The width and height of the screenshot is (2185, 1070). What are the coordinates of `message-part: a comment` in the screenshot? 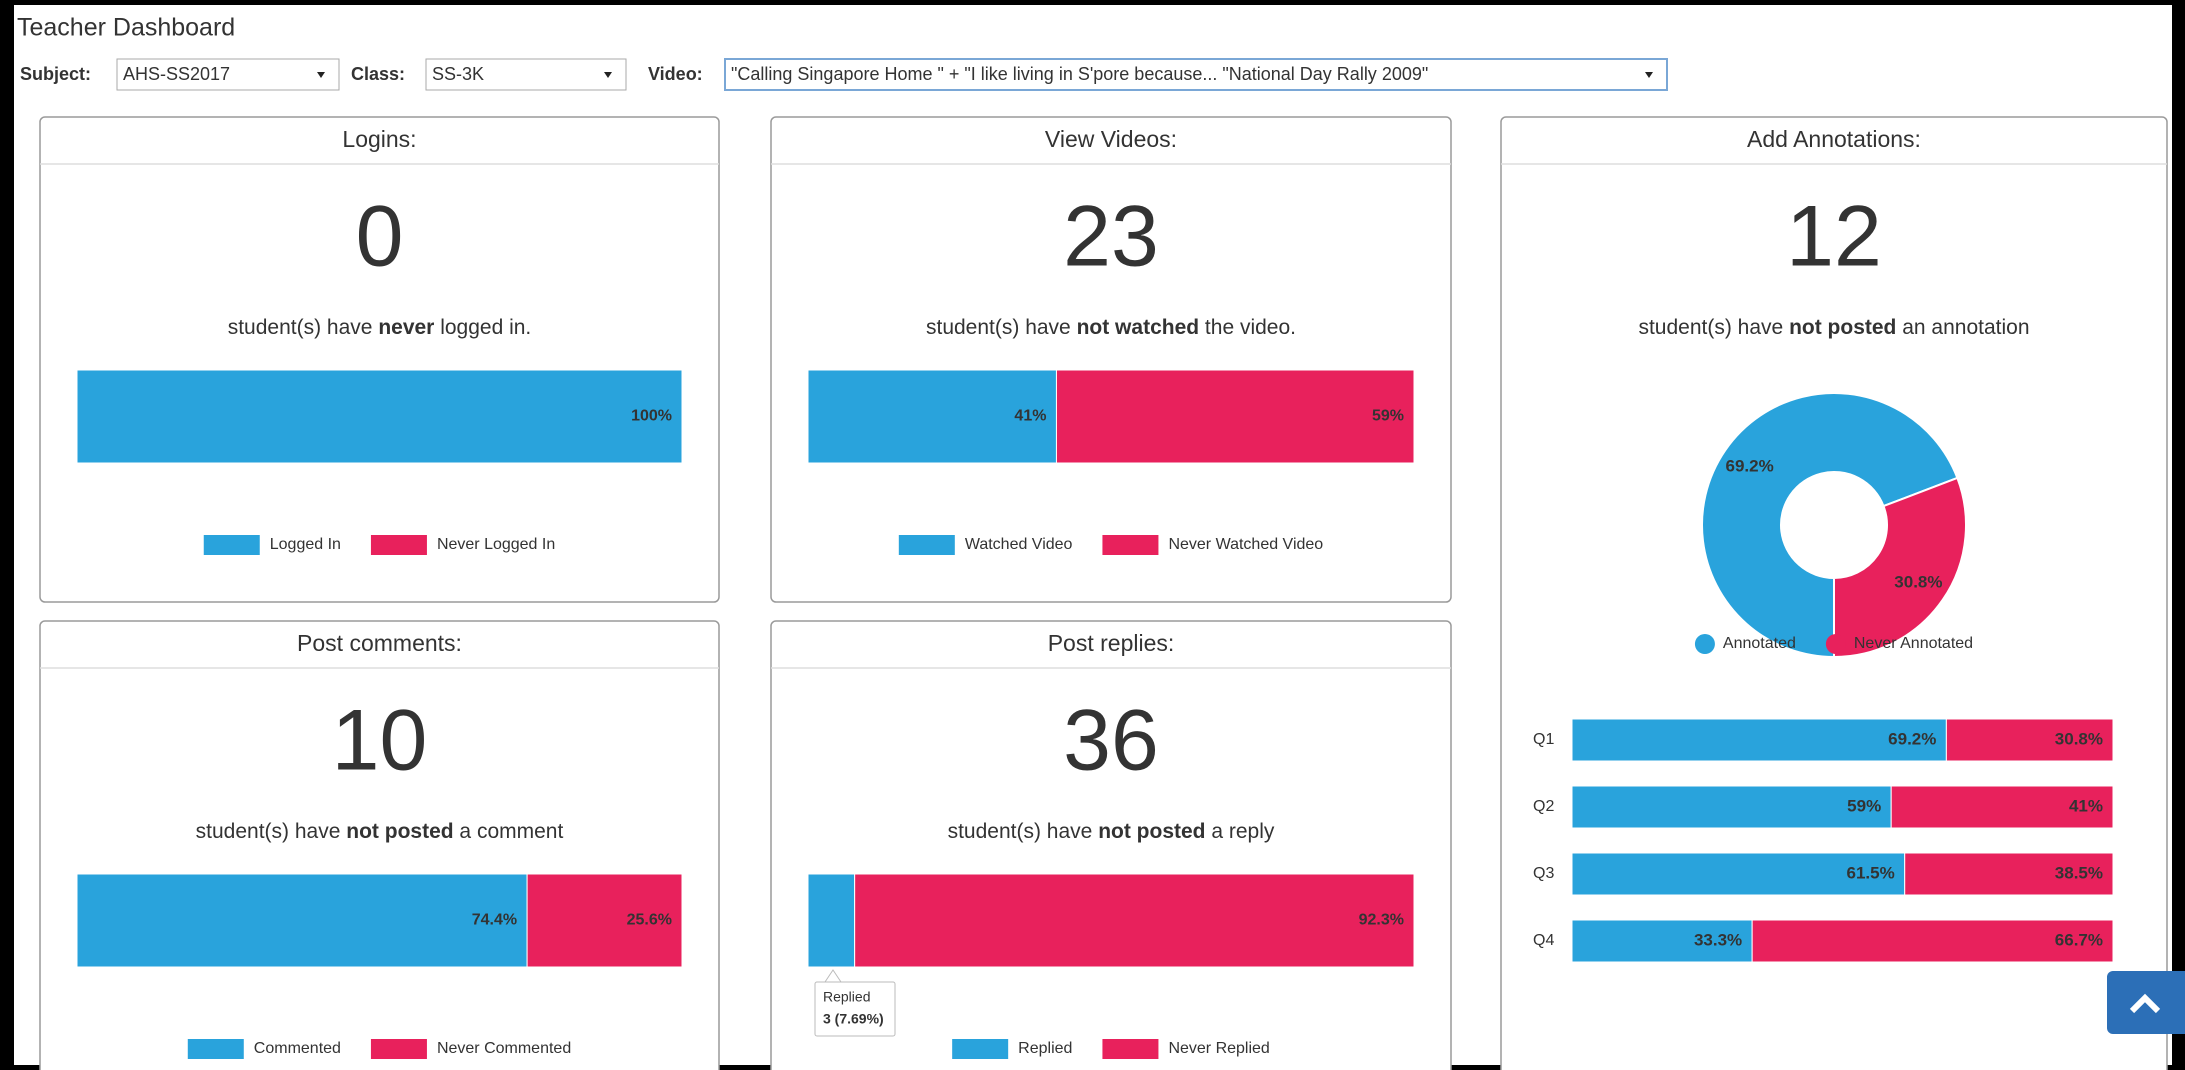 It's located at (509, 831).